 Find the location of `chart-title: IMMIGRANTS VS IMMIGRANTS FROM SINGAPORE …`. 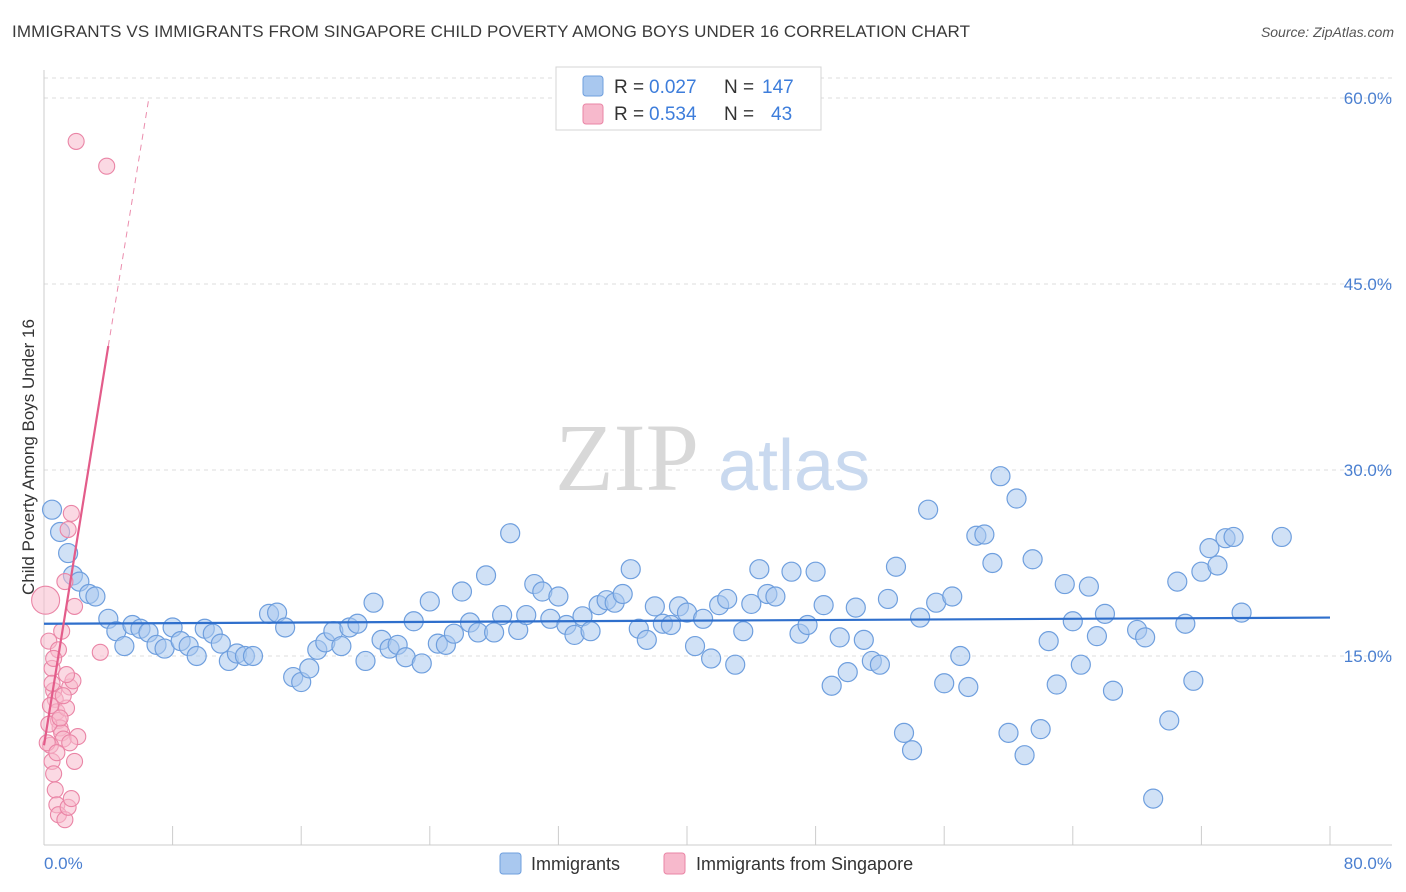

chart-title: IMMIGRANTS VS IMMIGRANTS FROM SINGAPORE … is located at coordinates (491, 31).